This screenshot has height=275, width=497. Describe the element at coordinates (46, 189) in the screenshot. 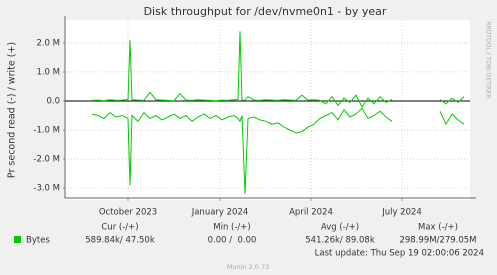

I see `y-tick-label: -3.0 M` at that location.